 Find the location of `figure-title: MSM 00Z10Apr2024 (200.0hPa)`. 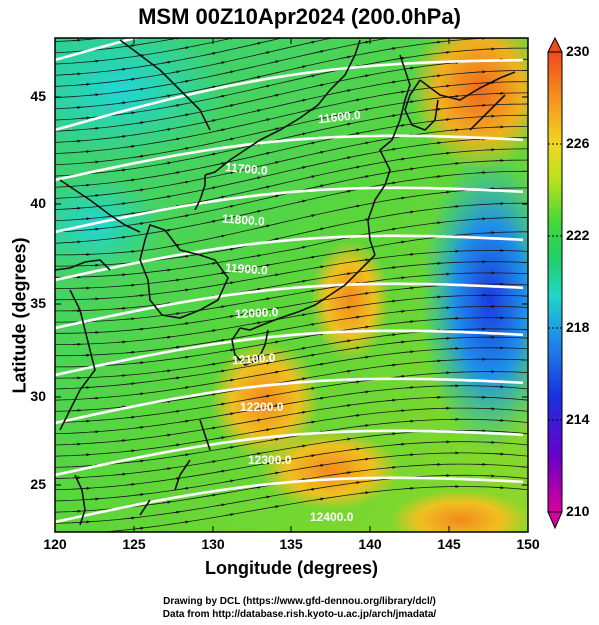

figure-title: MSM 00Z10Apr2024 (200.0hPa) is located at coordinates (299, 16).